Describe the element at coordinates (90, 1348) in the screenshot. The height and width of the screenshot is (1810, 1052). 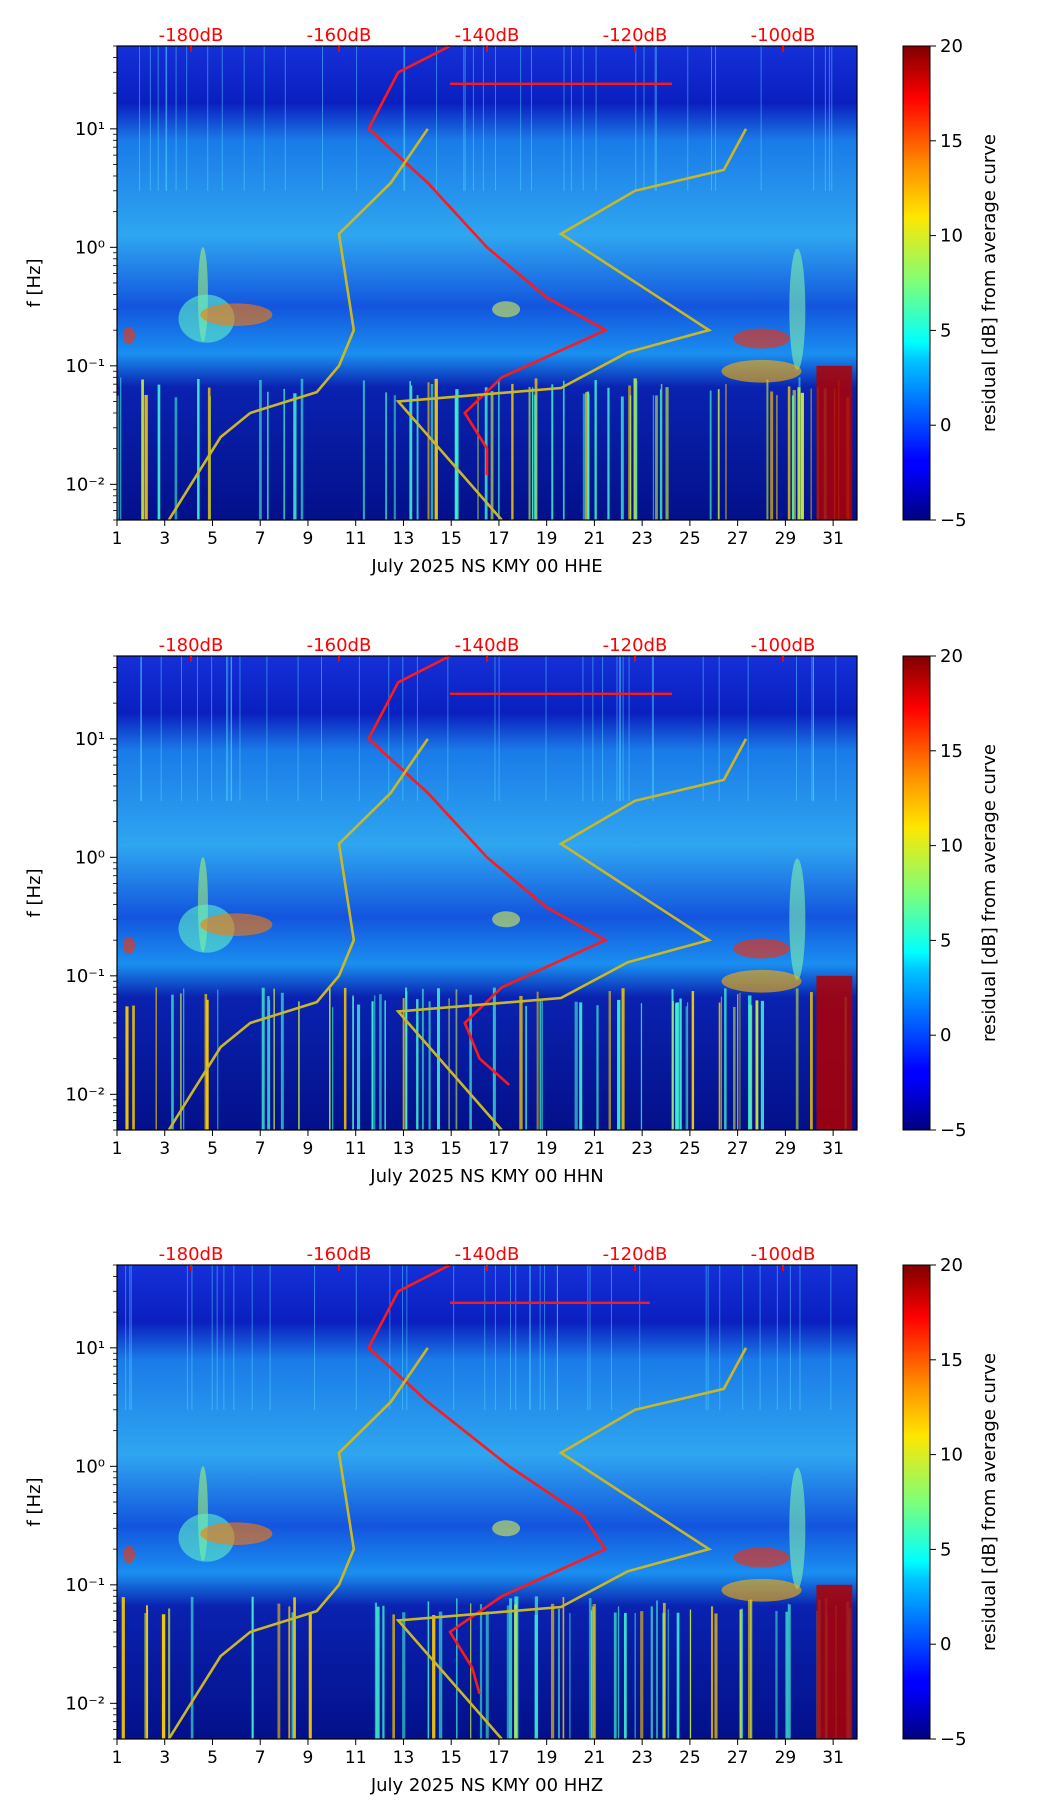
I see `y-tick-label: 10¹` at that location.